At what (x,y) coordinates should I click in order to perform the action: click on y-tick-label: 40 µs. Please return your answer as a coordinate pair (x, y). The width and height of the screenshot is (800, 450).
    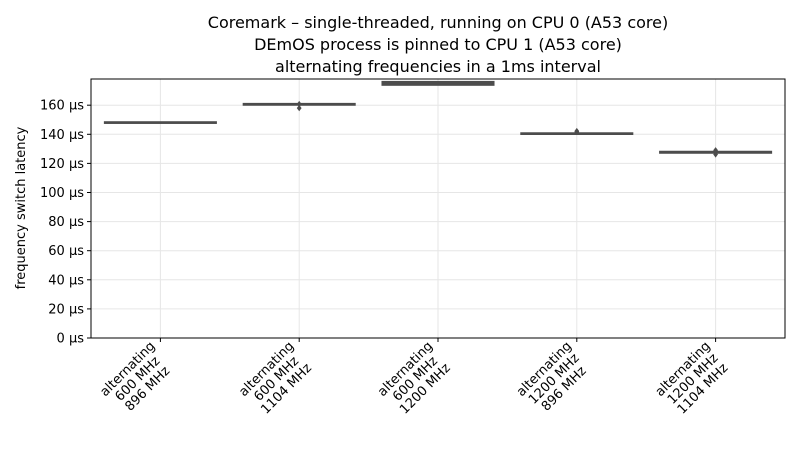
    Looking at the image, I should click on (66, 280).